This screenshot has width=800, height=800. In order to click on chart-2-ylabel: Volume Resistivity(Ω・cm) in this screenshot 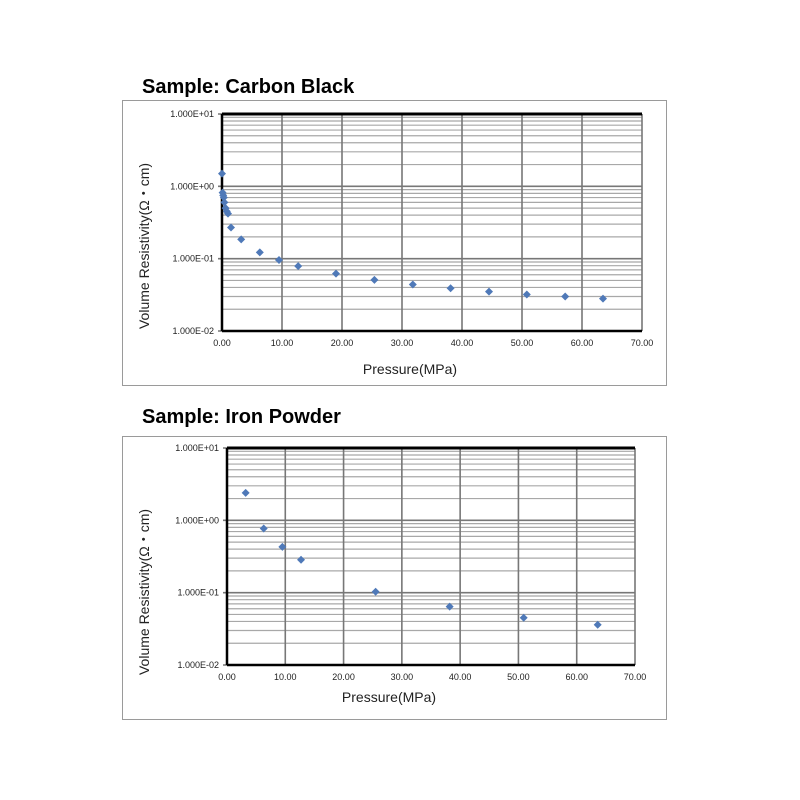, I will do `click(144, 592)`.